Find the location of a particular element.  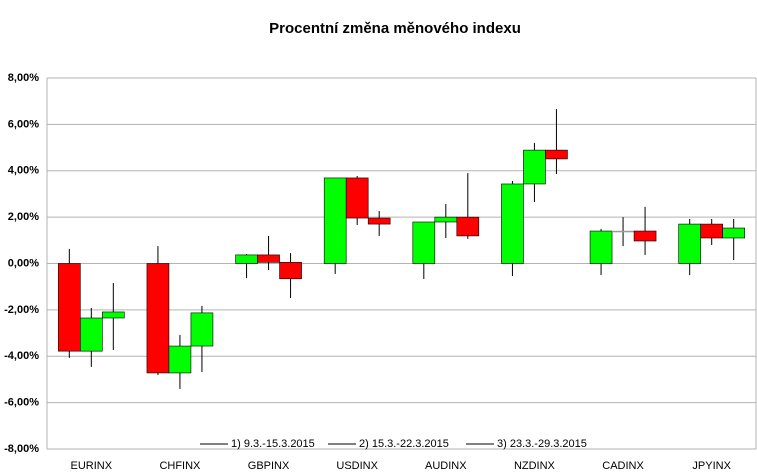

x-tick-label: CHFINX is located at coordinates (180, 466).